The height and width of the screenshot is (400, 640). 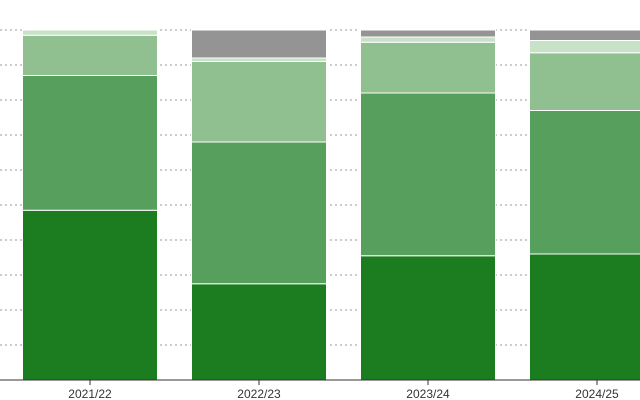 What do you see at coordinates (597, 393) in the screenshot?
I see `x-tick-label: 2024/25` at bounding box center [597, 393].